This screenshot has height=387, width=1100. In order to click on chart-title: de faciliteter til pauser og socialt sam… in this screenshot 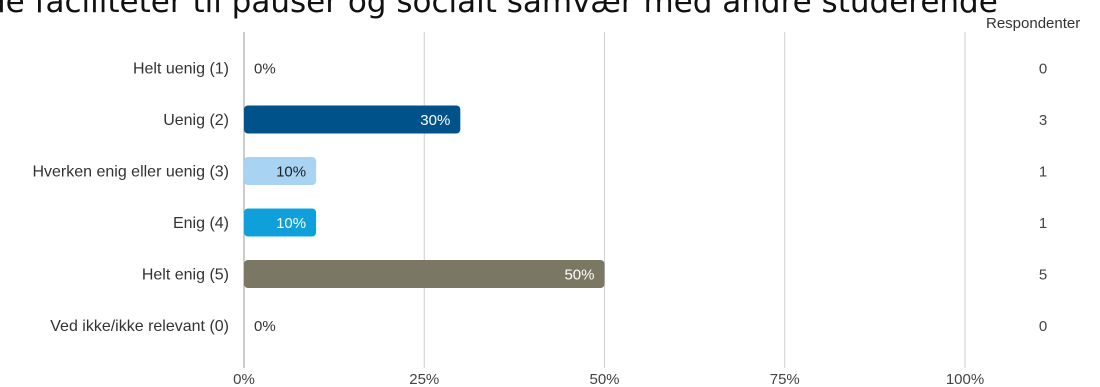, I will do `click(499, 10)`.